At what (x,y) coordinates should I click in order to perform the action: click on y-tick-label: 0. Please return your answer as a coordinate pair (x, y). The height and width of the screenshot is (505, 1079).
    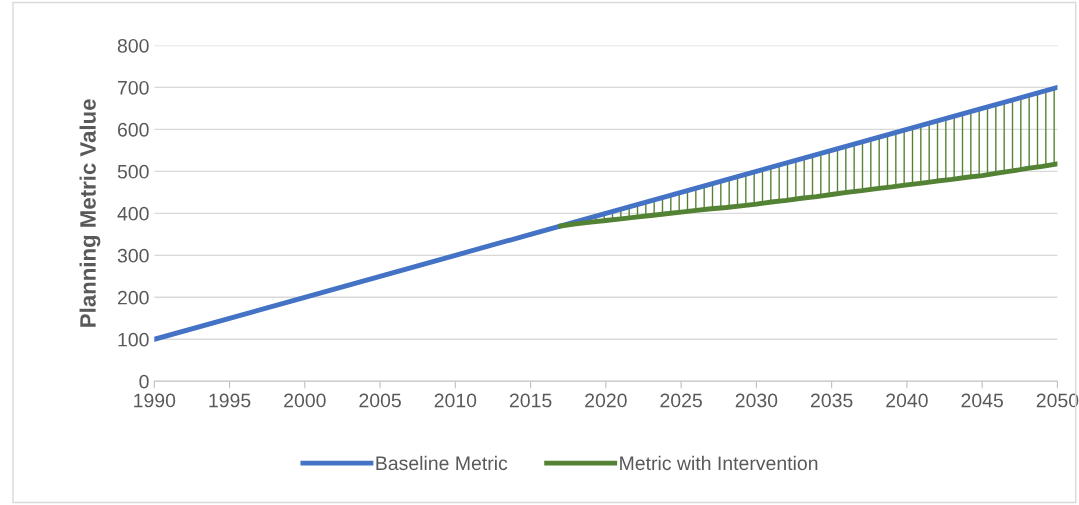
    Looking at the image, I should click on (144, 381).